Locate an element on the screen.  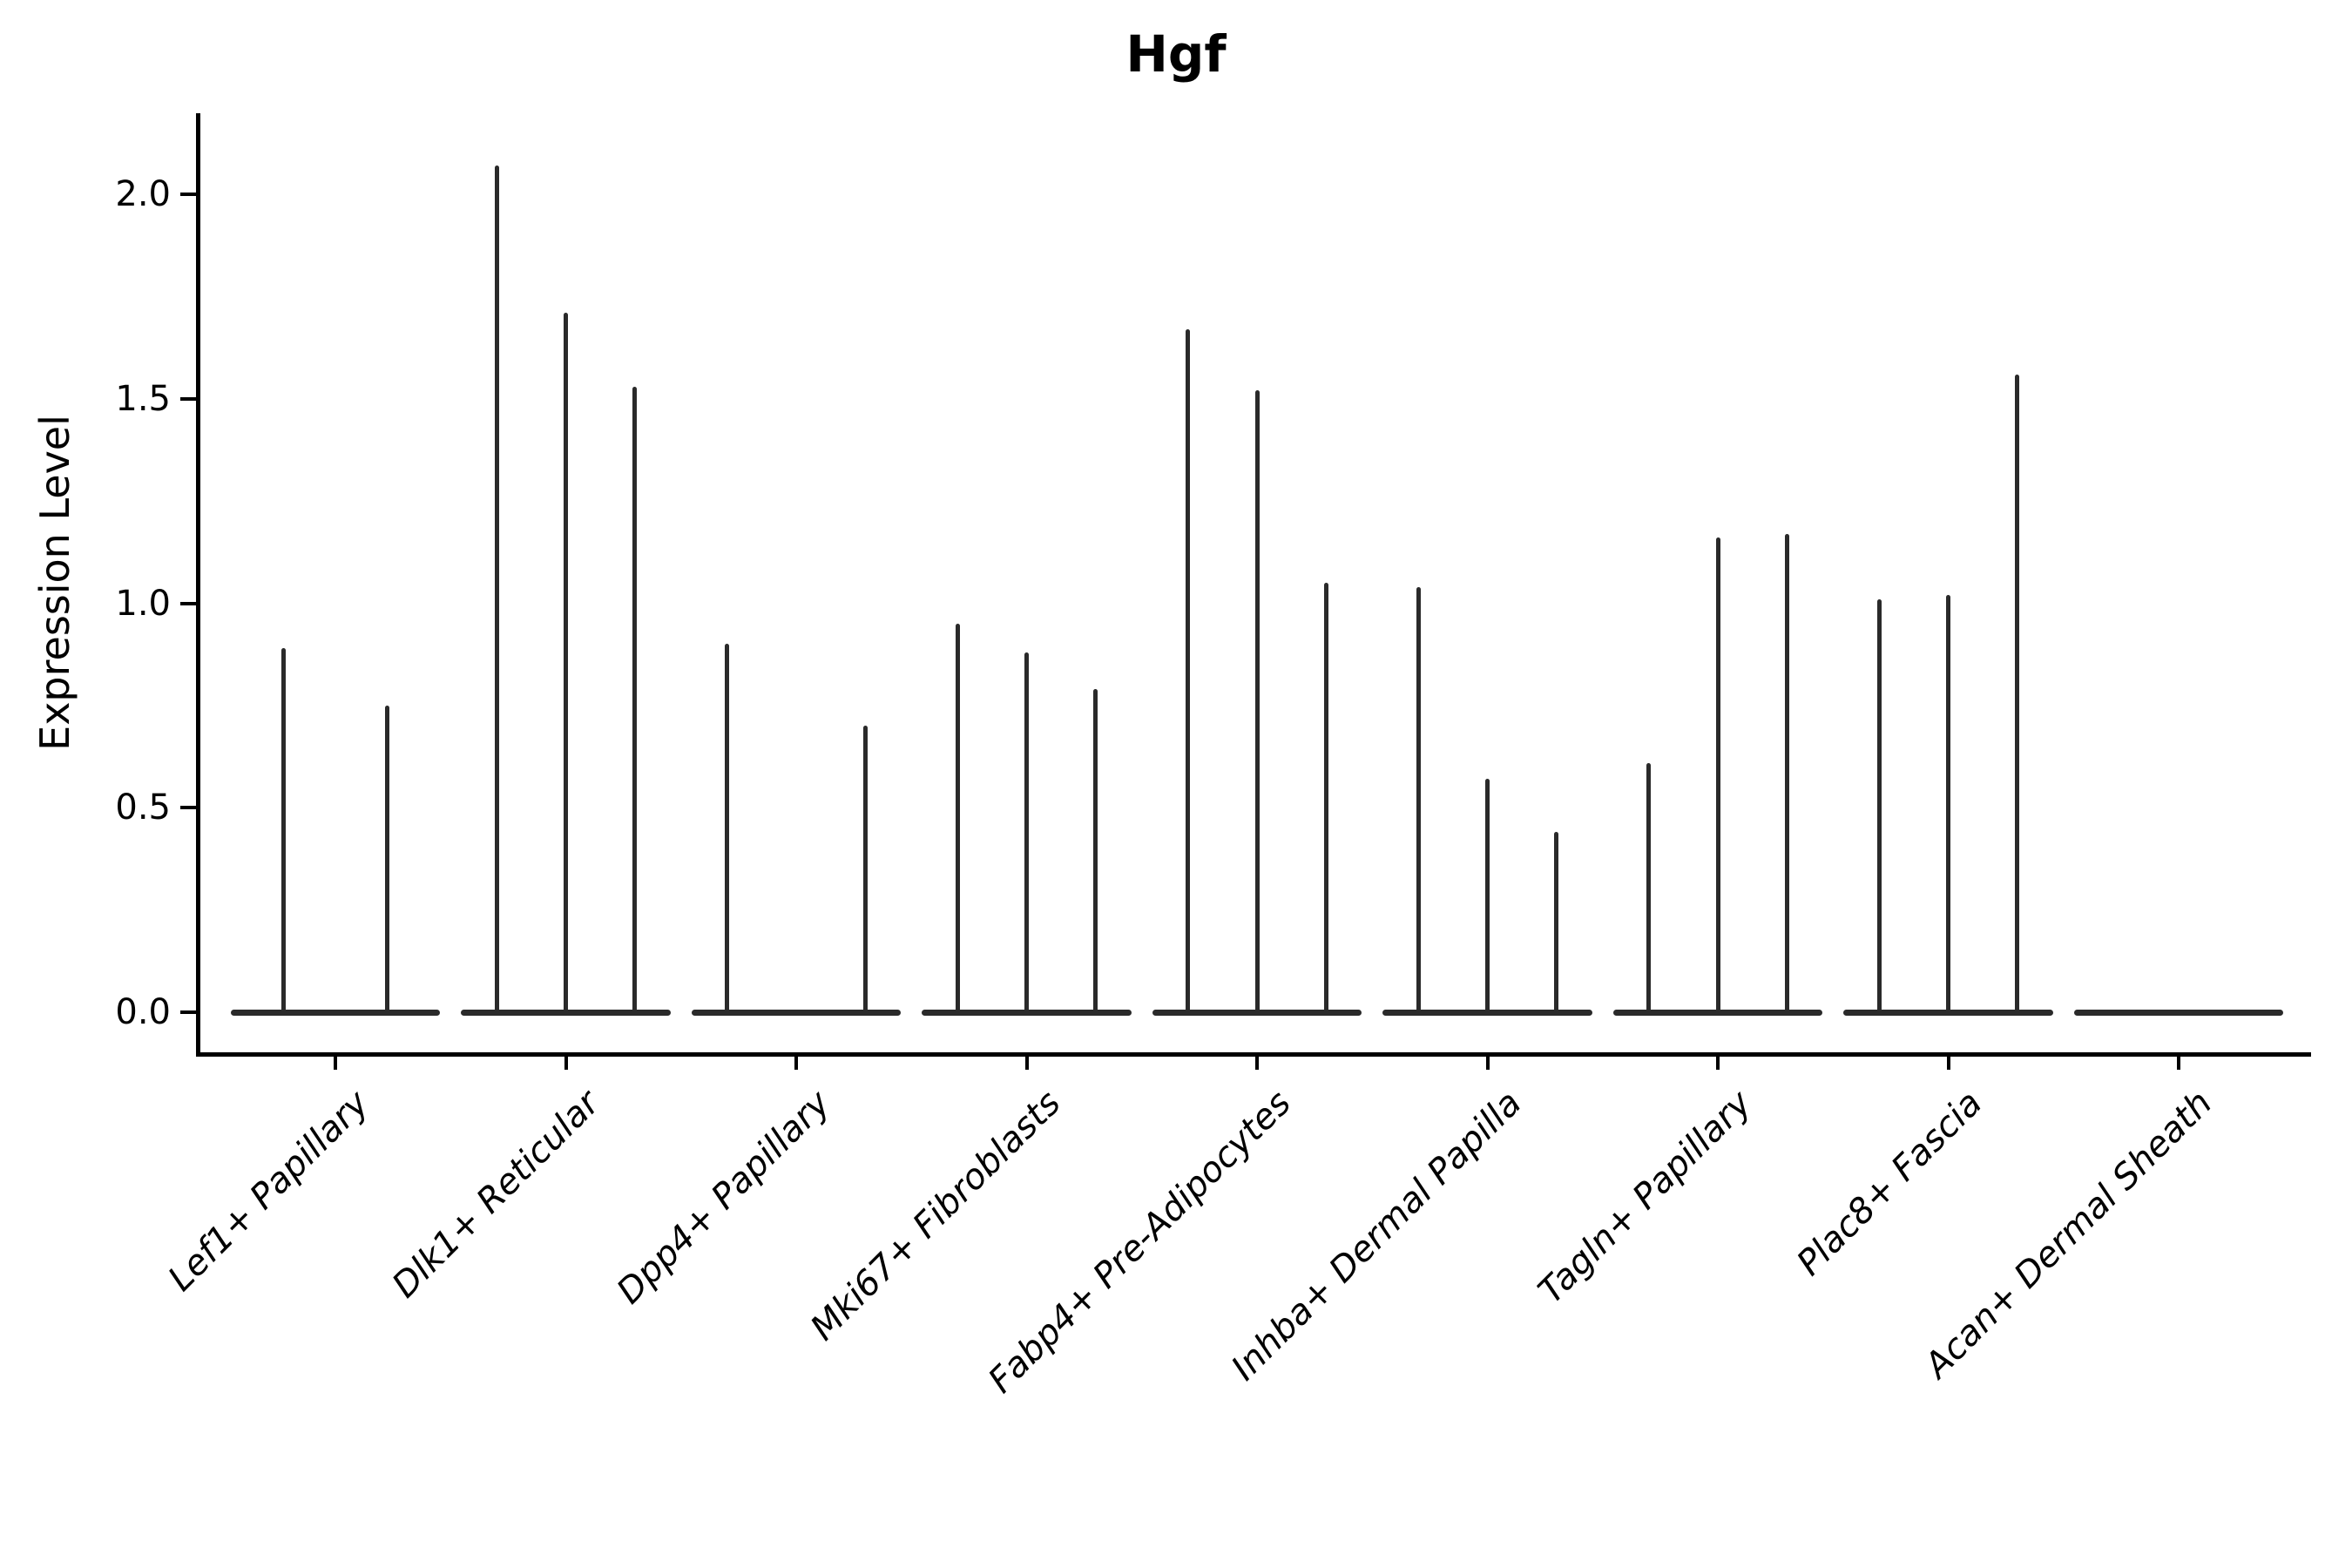
y-tick-label: 2.0 is located at coordinates (143, 194).